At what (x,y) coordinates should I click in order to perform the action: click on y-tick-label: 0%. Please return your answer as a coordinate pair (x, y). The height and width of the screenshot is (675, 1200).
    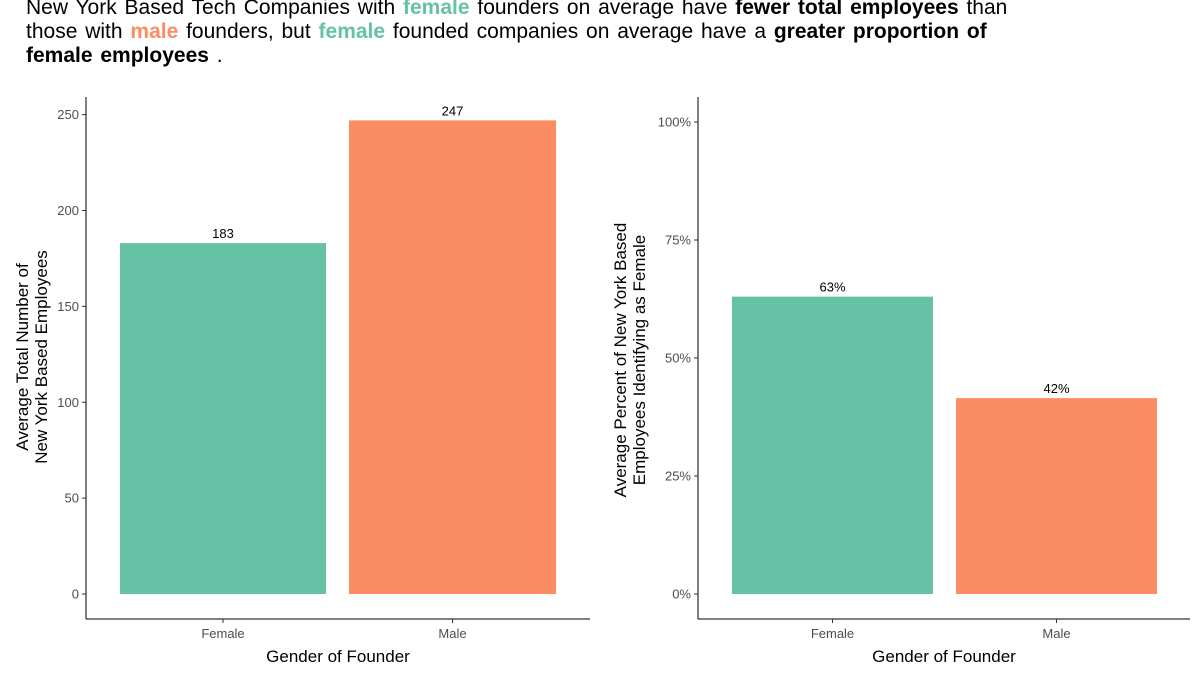
    Looking at the image, I should click on (681, 594).